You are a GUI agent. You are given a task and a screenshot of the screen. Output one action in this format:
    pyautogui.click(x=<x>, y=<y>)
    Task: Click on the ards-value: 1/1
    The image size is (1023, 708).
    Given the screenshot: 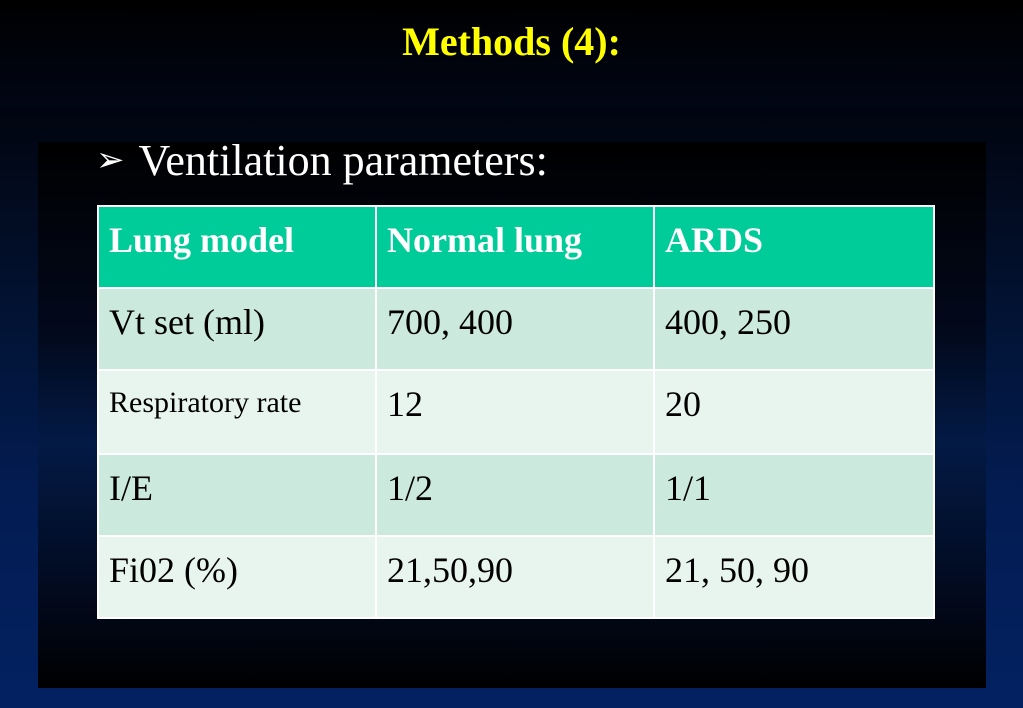 What is the action you would take?
    pyautogui.click(x=794, y=495)
    